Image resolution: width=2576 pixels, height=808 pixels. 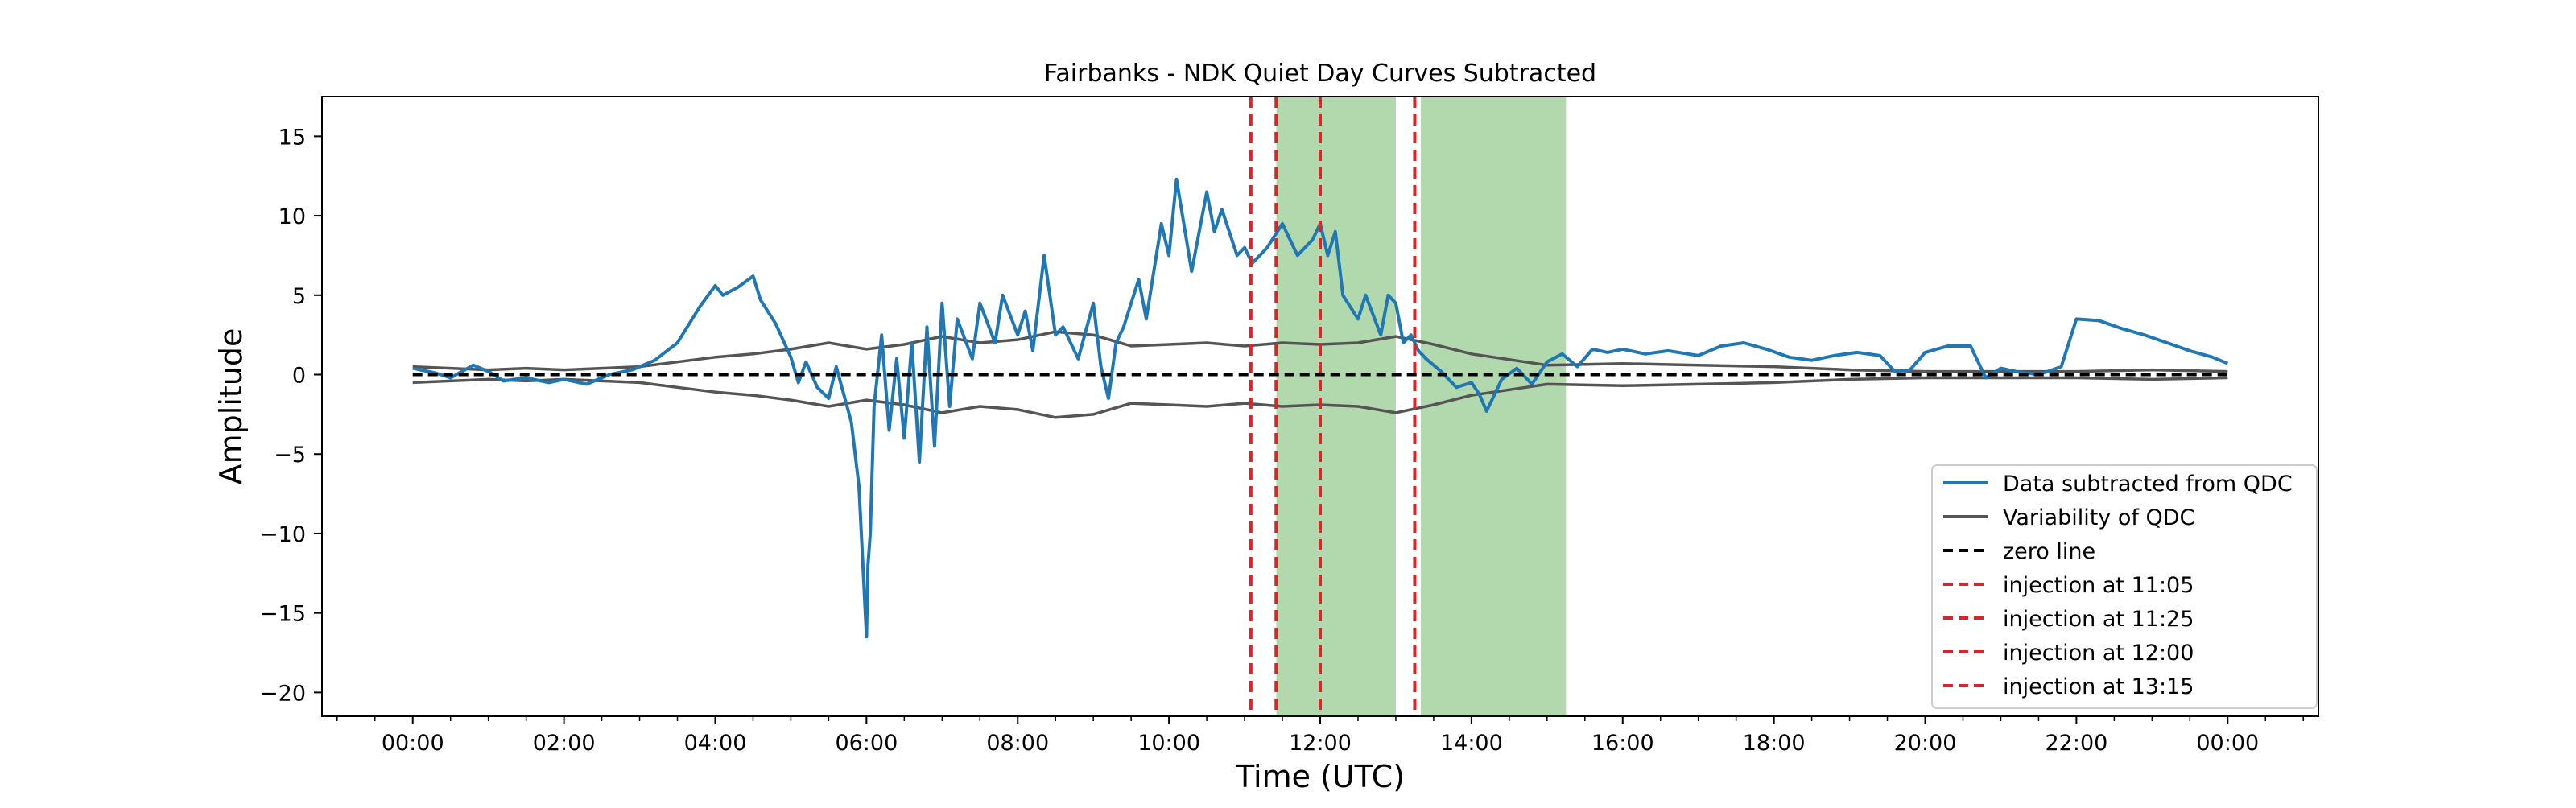 What do you see at coordinates (292, 216) in the screenshot?
I see `y-tick-label: 10` at bounding box center [292, 216].